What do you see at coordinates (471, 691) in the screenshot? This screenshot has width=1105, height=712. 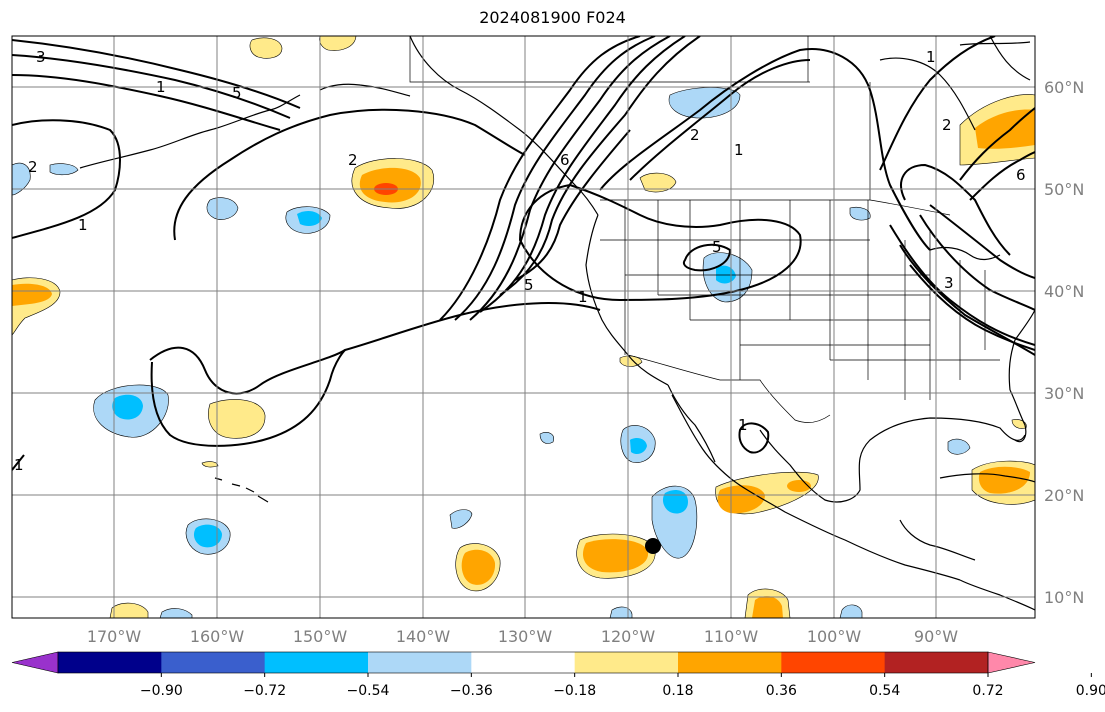 I see `colorbar-tick-label: −0.36` at bounding box center [471, 691].